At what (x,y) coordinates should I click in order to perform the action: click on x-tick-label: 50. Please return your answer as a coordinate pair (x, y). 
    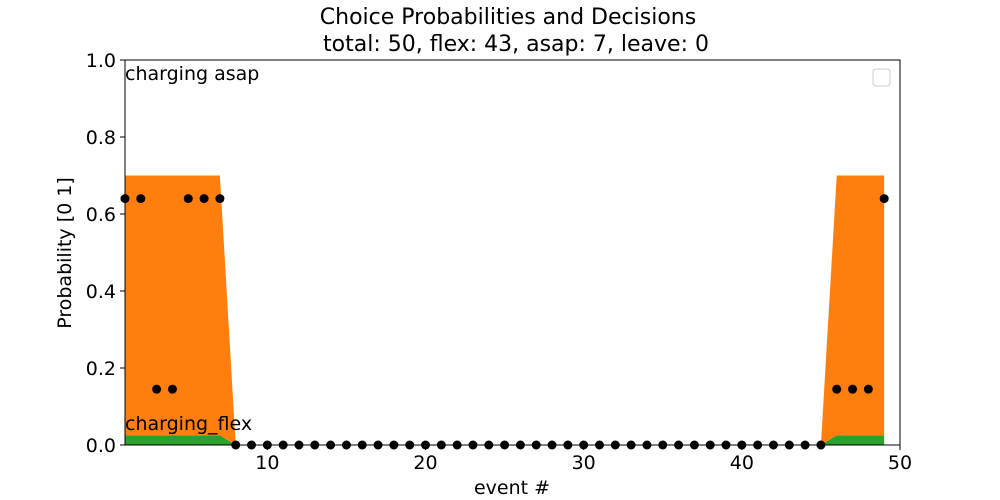
    Looking at the image, I should click on (900, 463).